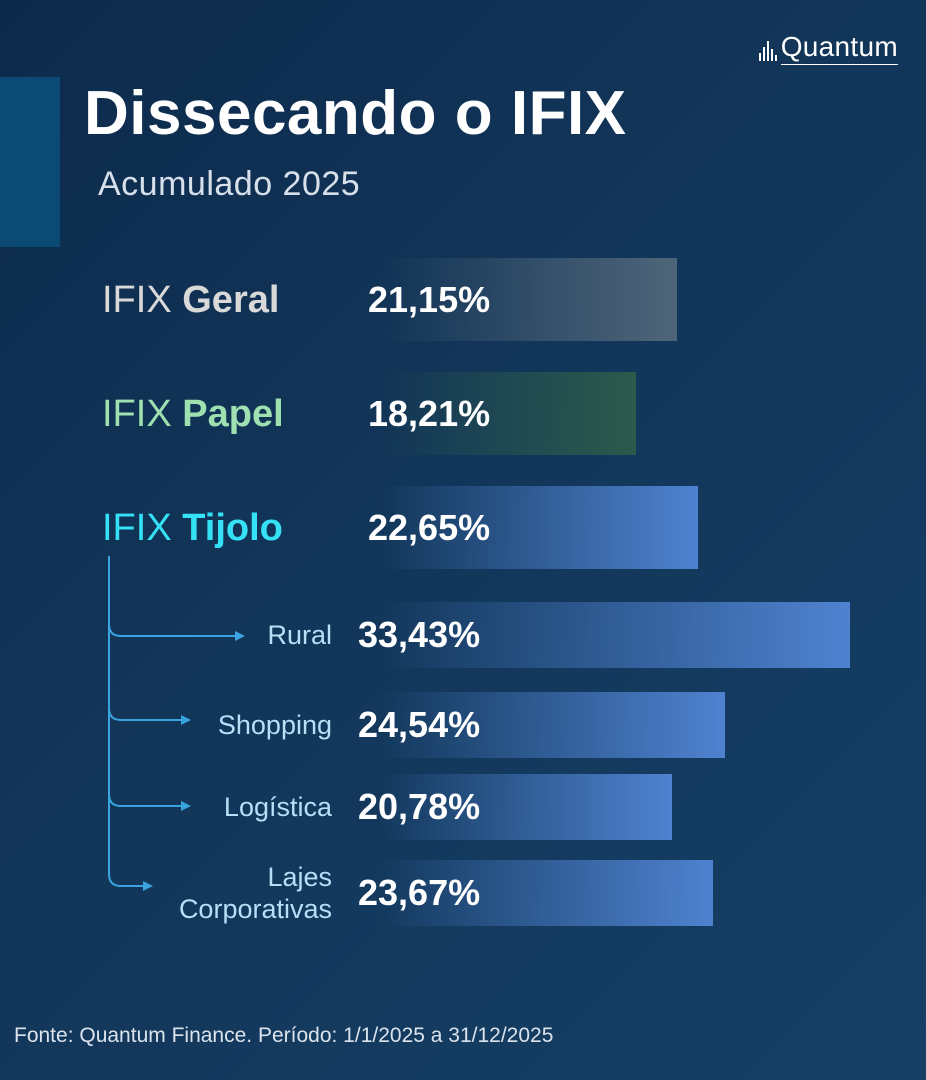 The width and height of the screenshot is (926, 1080). What do you see at coordinates (526, 807) in the screenshot?
I see `bar-logística` at bounding box center [526, 807].